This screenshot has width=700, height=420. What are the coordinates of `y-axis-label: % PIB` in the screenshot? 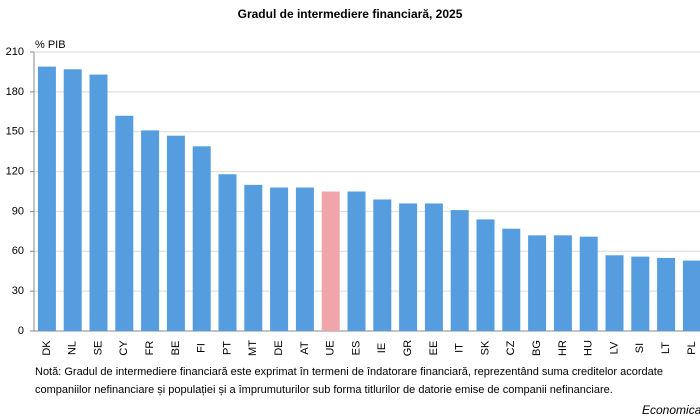 It's located at (50, 45).